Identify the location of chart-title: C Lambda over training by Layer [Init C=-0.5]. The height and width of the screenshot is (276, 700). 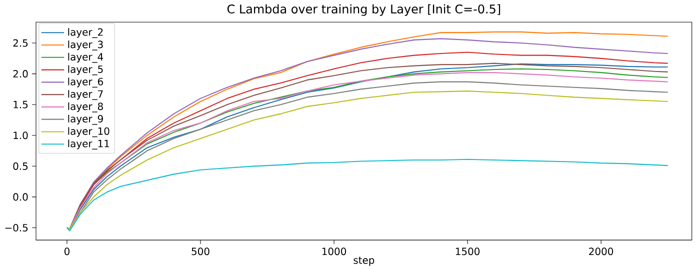
(363, 10).